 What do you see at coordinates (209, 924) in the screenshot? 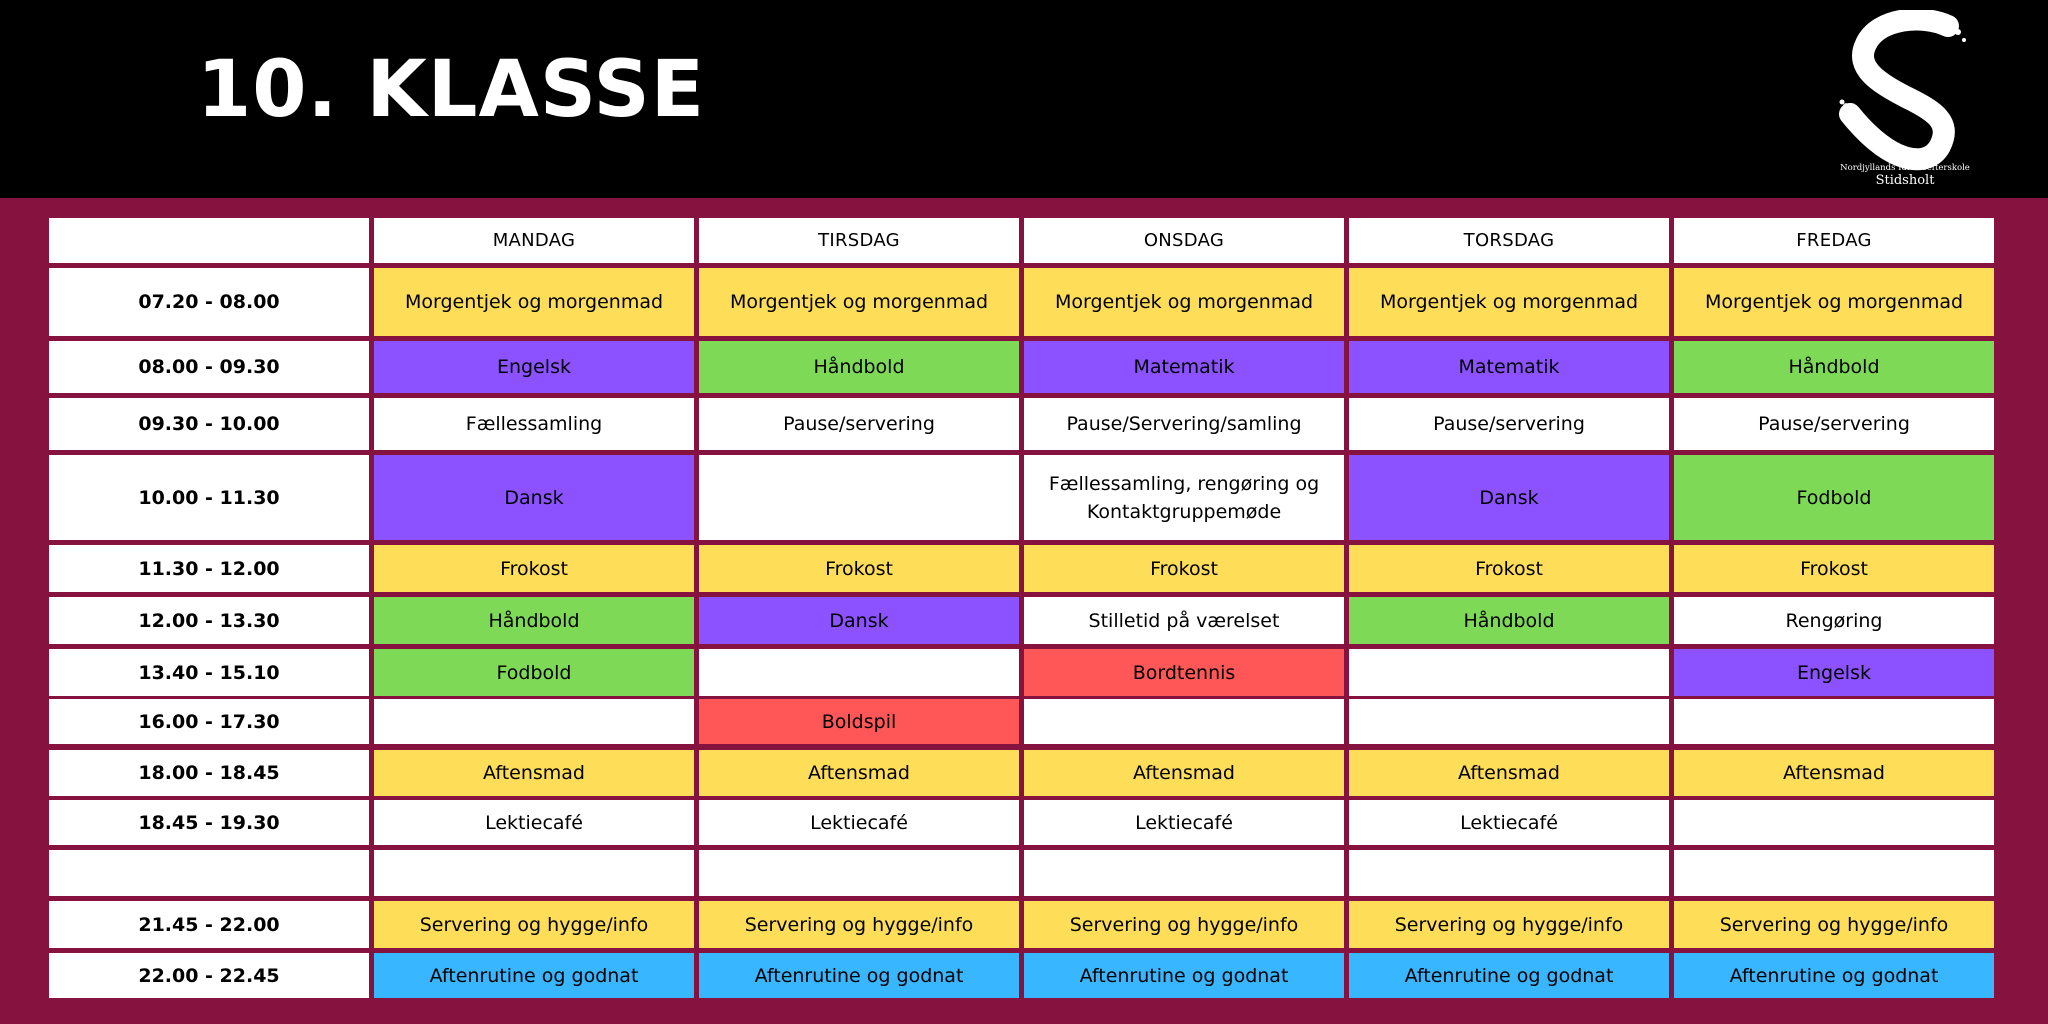
I see `time-cell: 21.45 - 22.00` at bounding box center [209, 924].